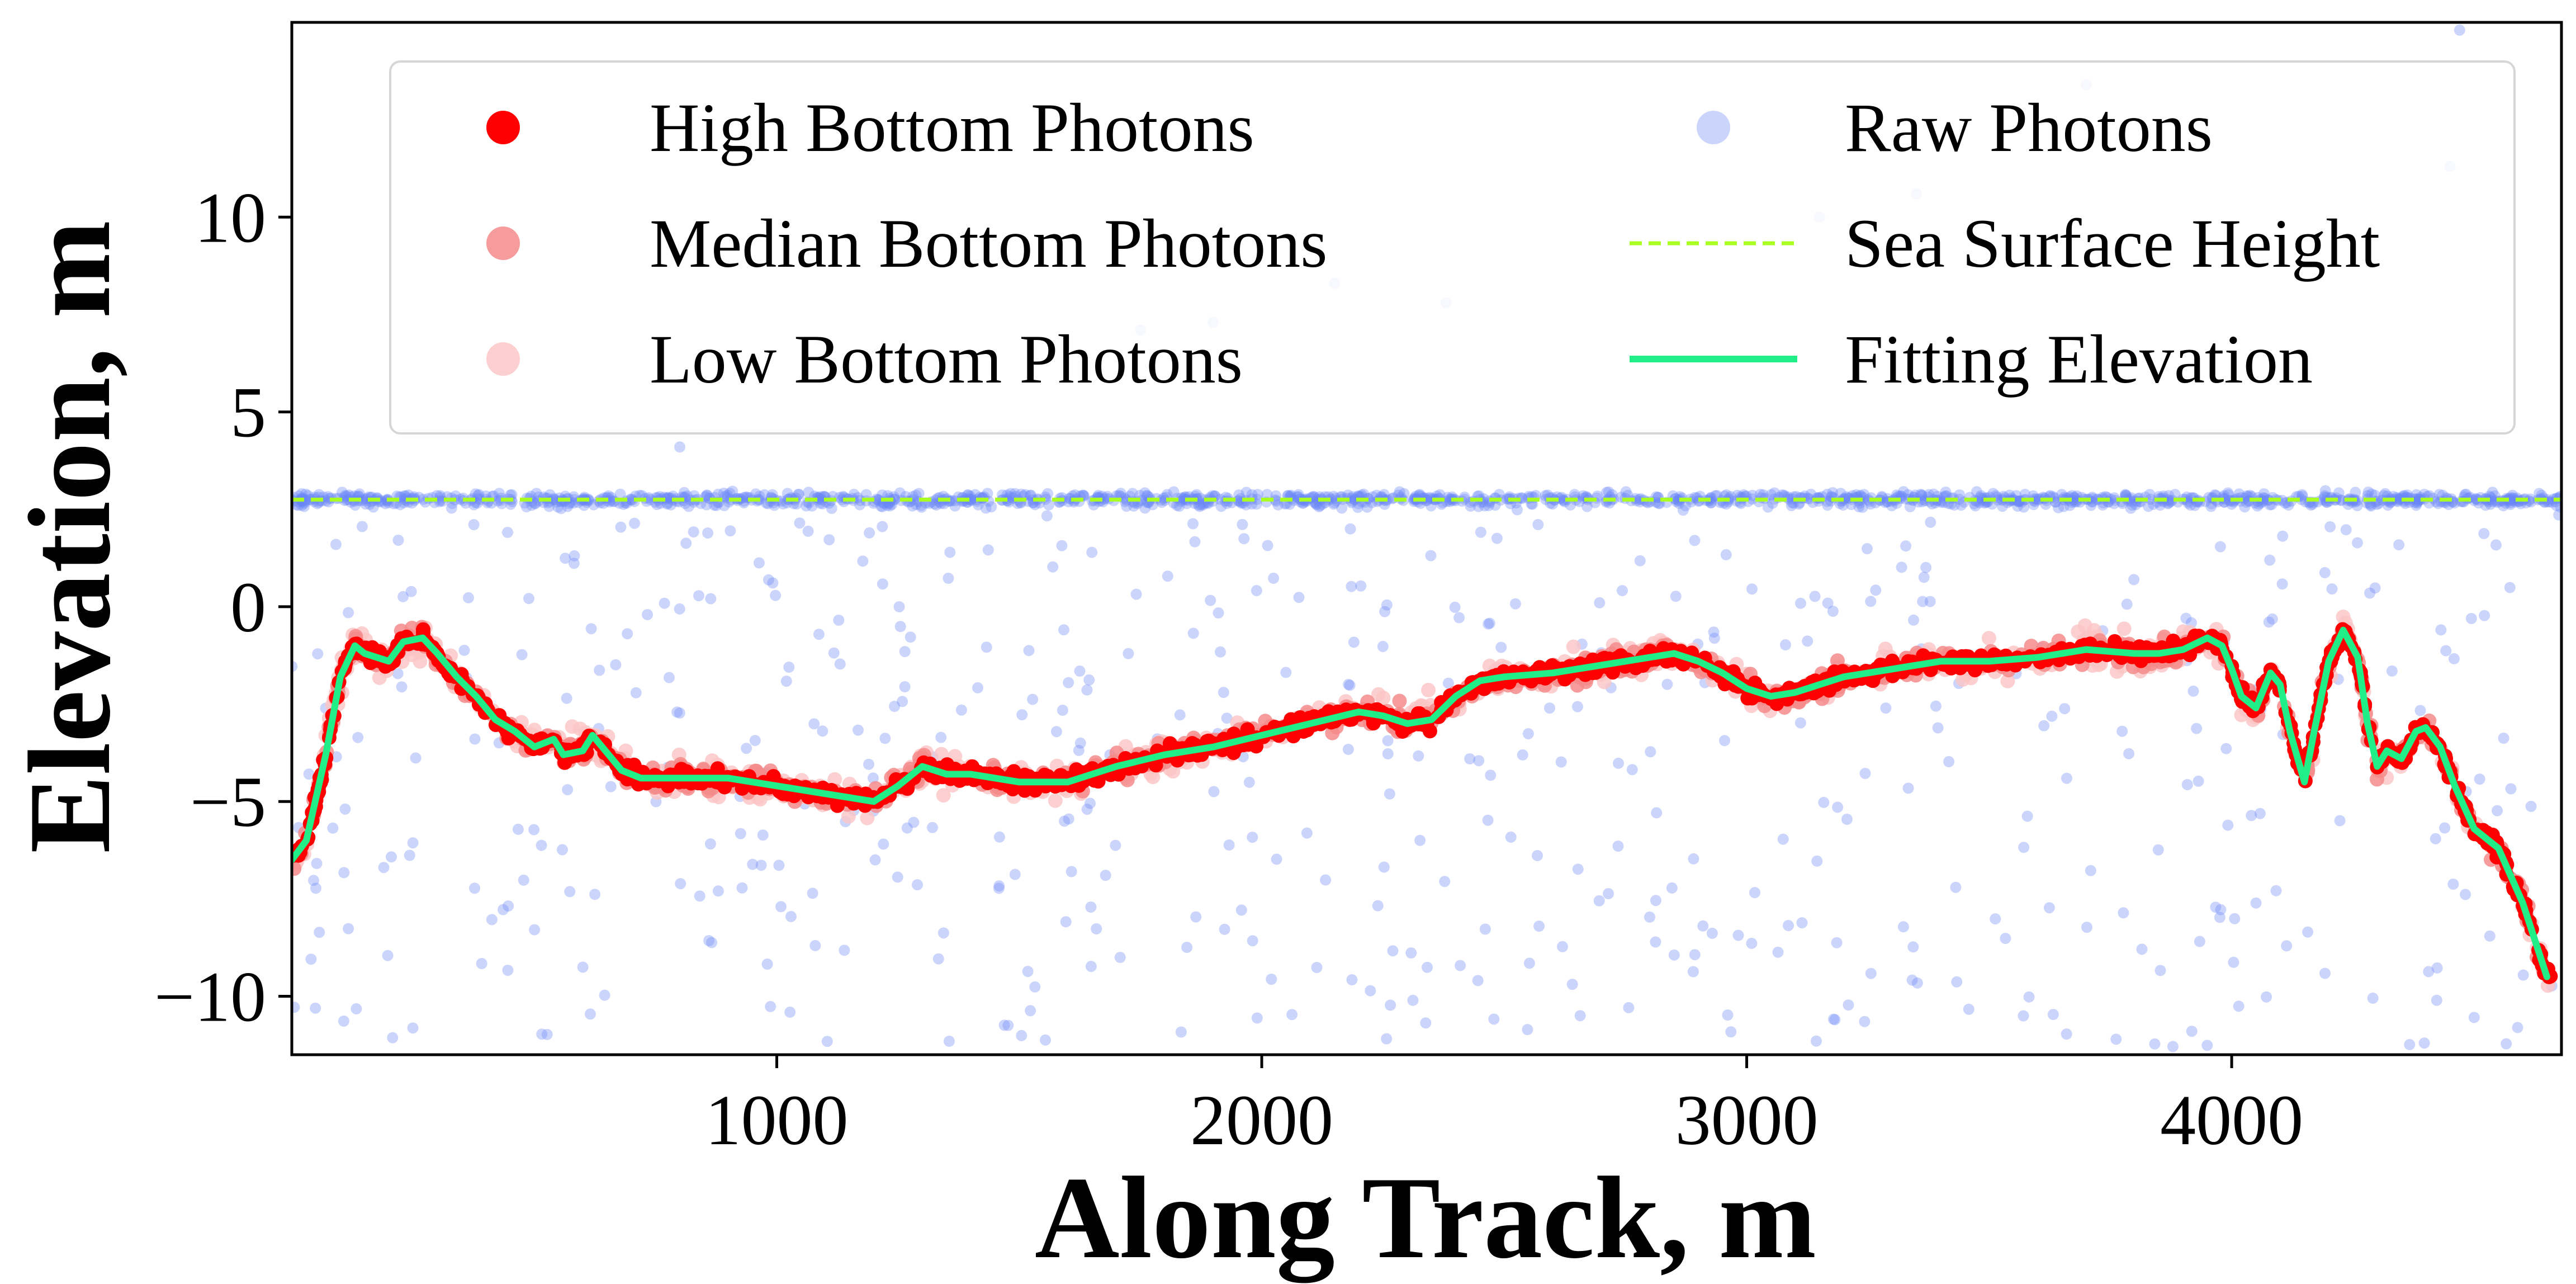  Describe the element at coordinates (248, 412) in the screenshot. I see `y-tick-label: 5` at that location.